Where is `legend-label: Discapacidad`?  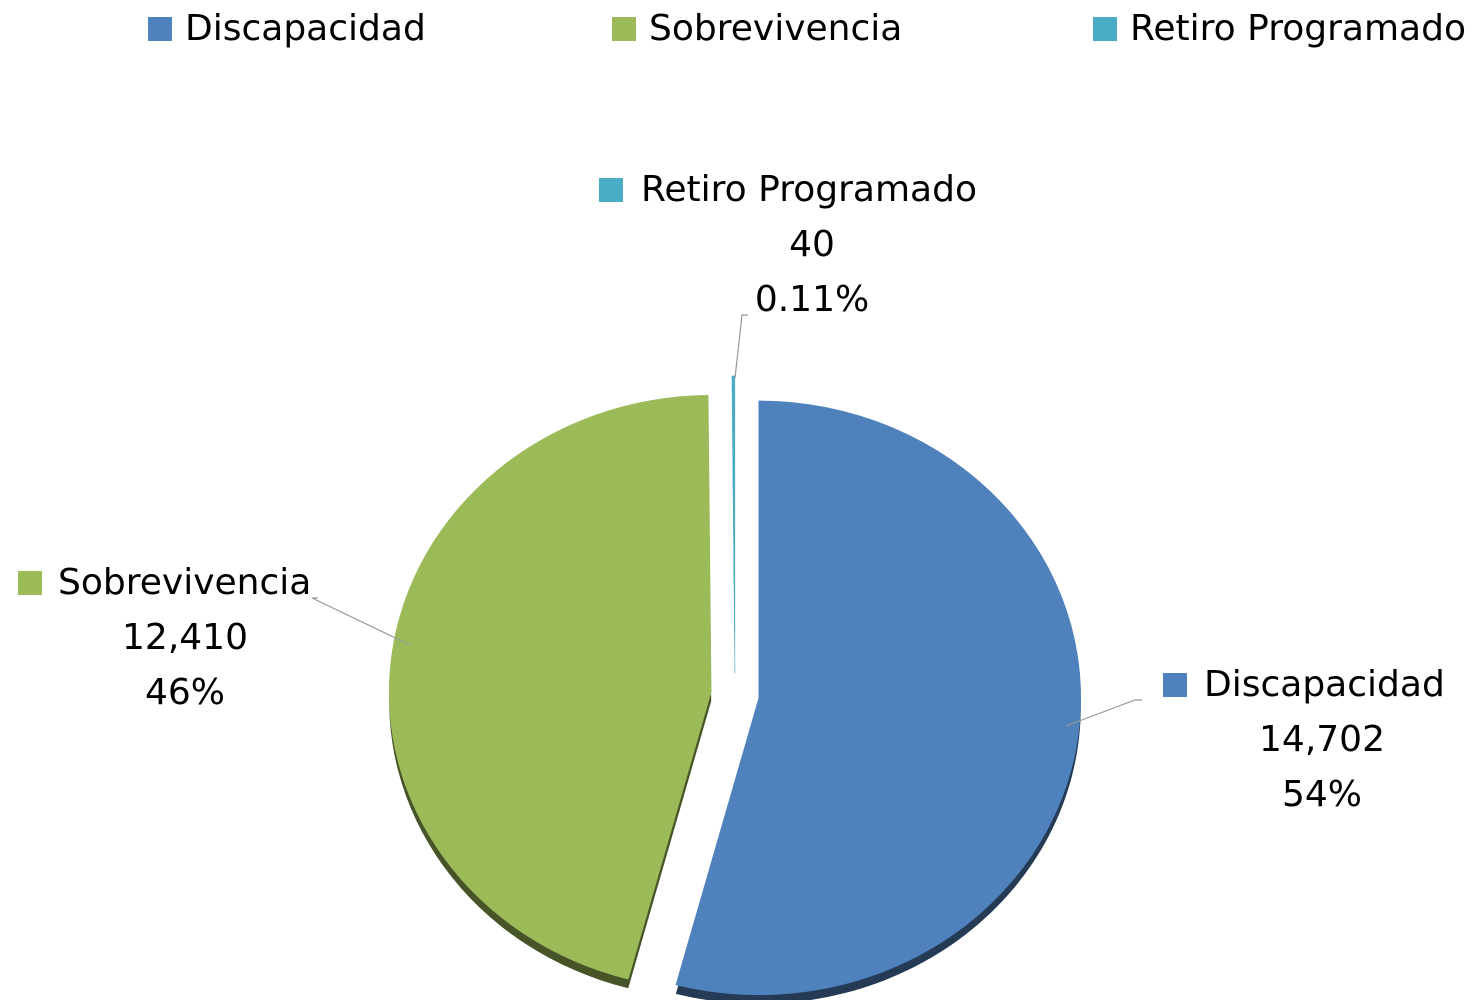
legend-label: Discapacidad is located at coordinates (305, 28).